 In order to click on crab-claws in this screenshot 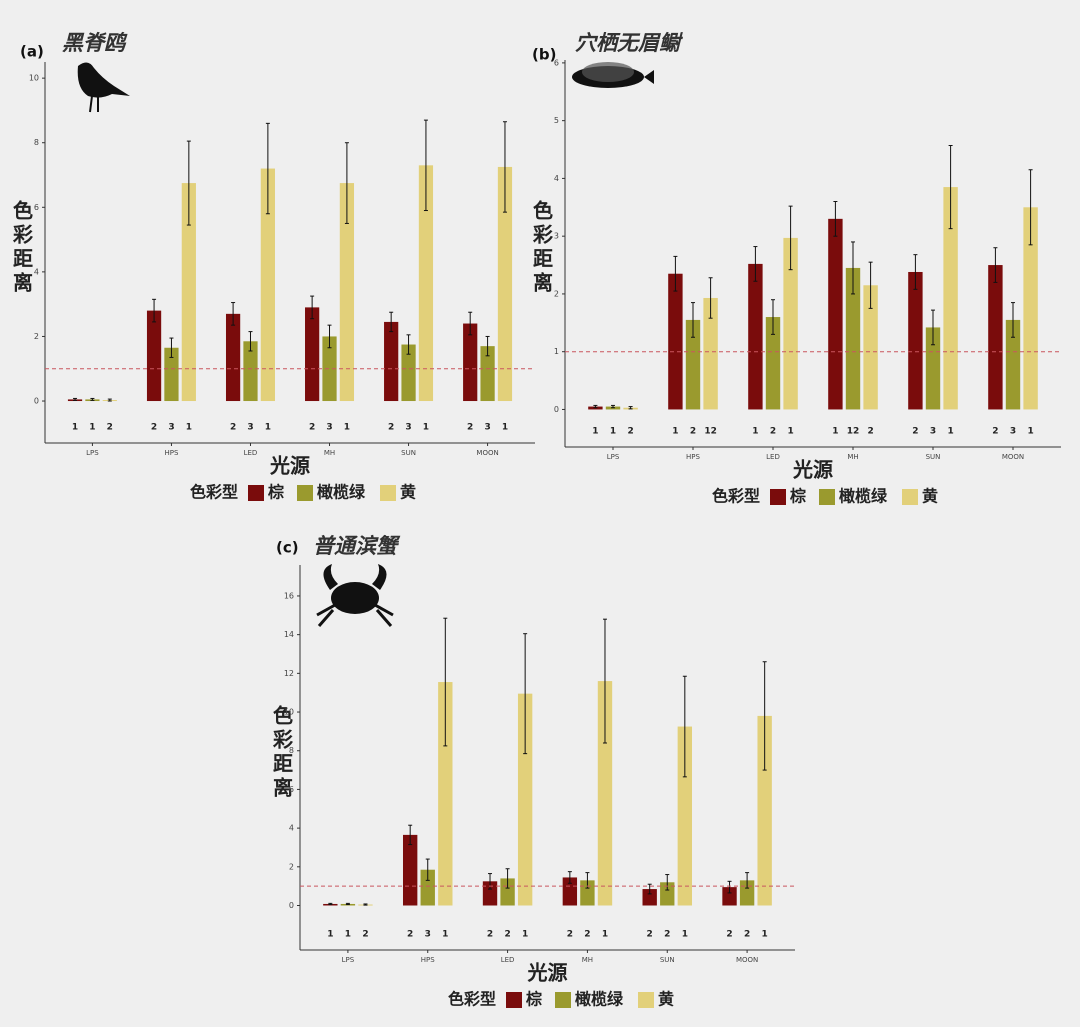, I will do `click(355, 577)`.